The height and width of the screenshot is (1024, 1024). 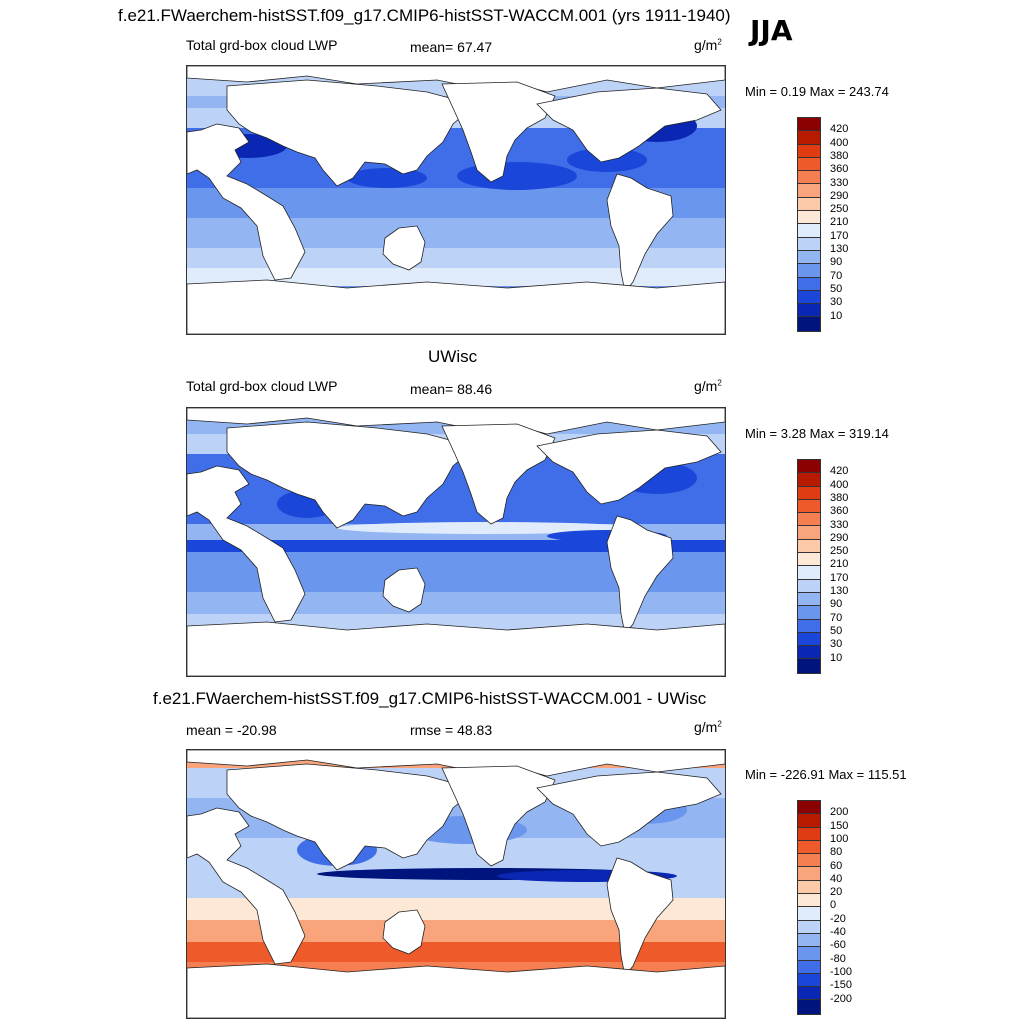 What do you see at coordinates (839, 838) in the screenshot?
I see `colorbar-tick-label: 100` at bounding box center [839, 838].